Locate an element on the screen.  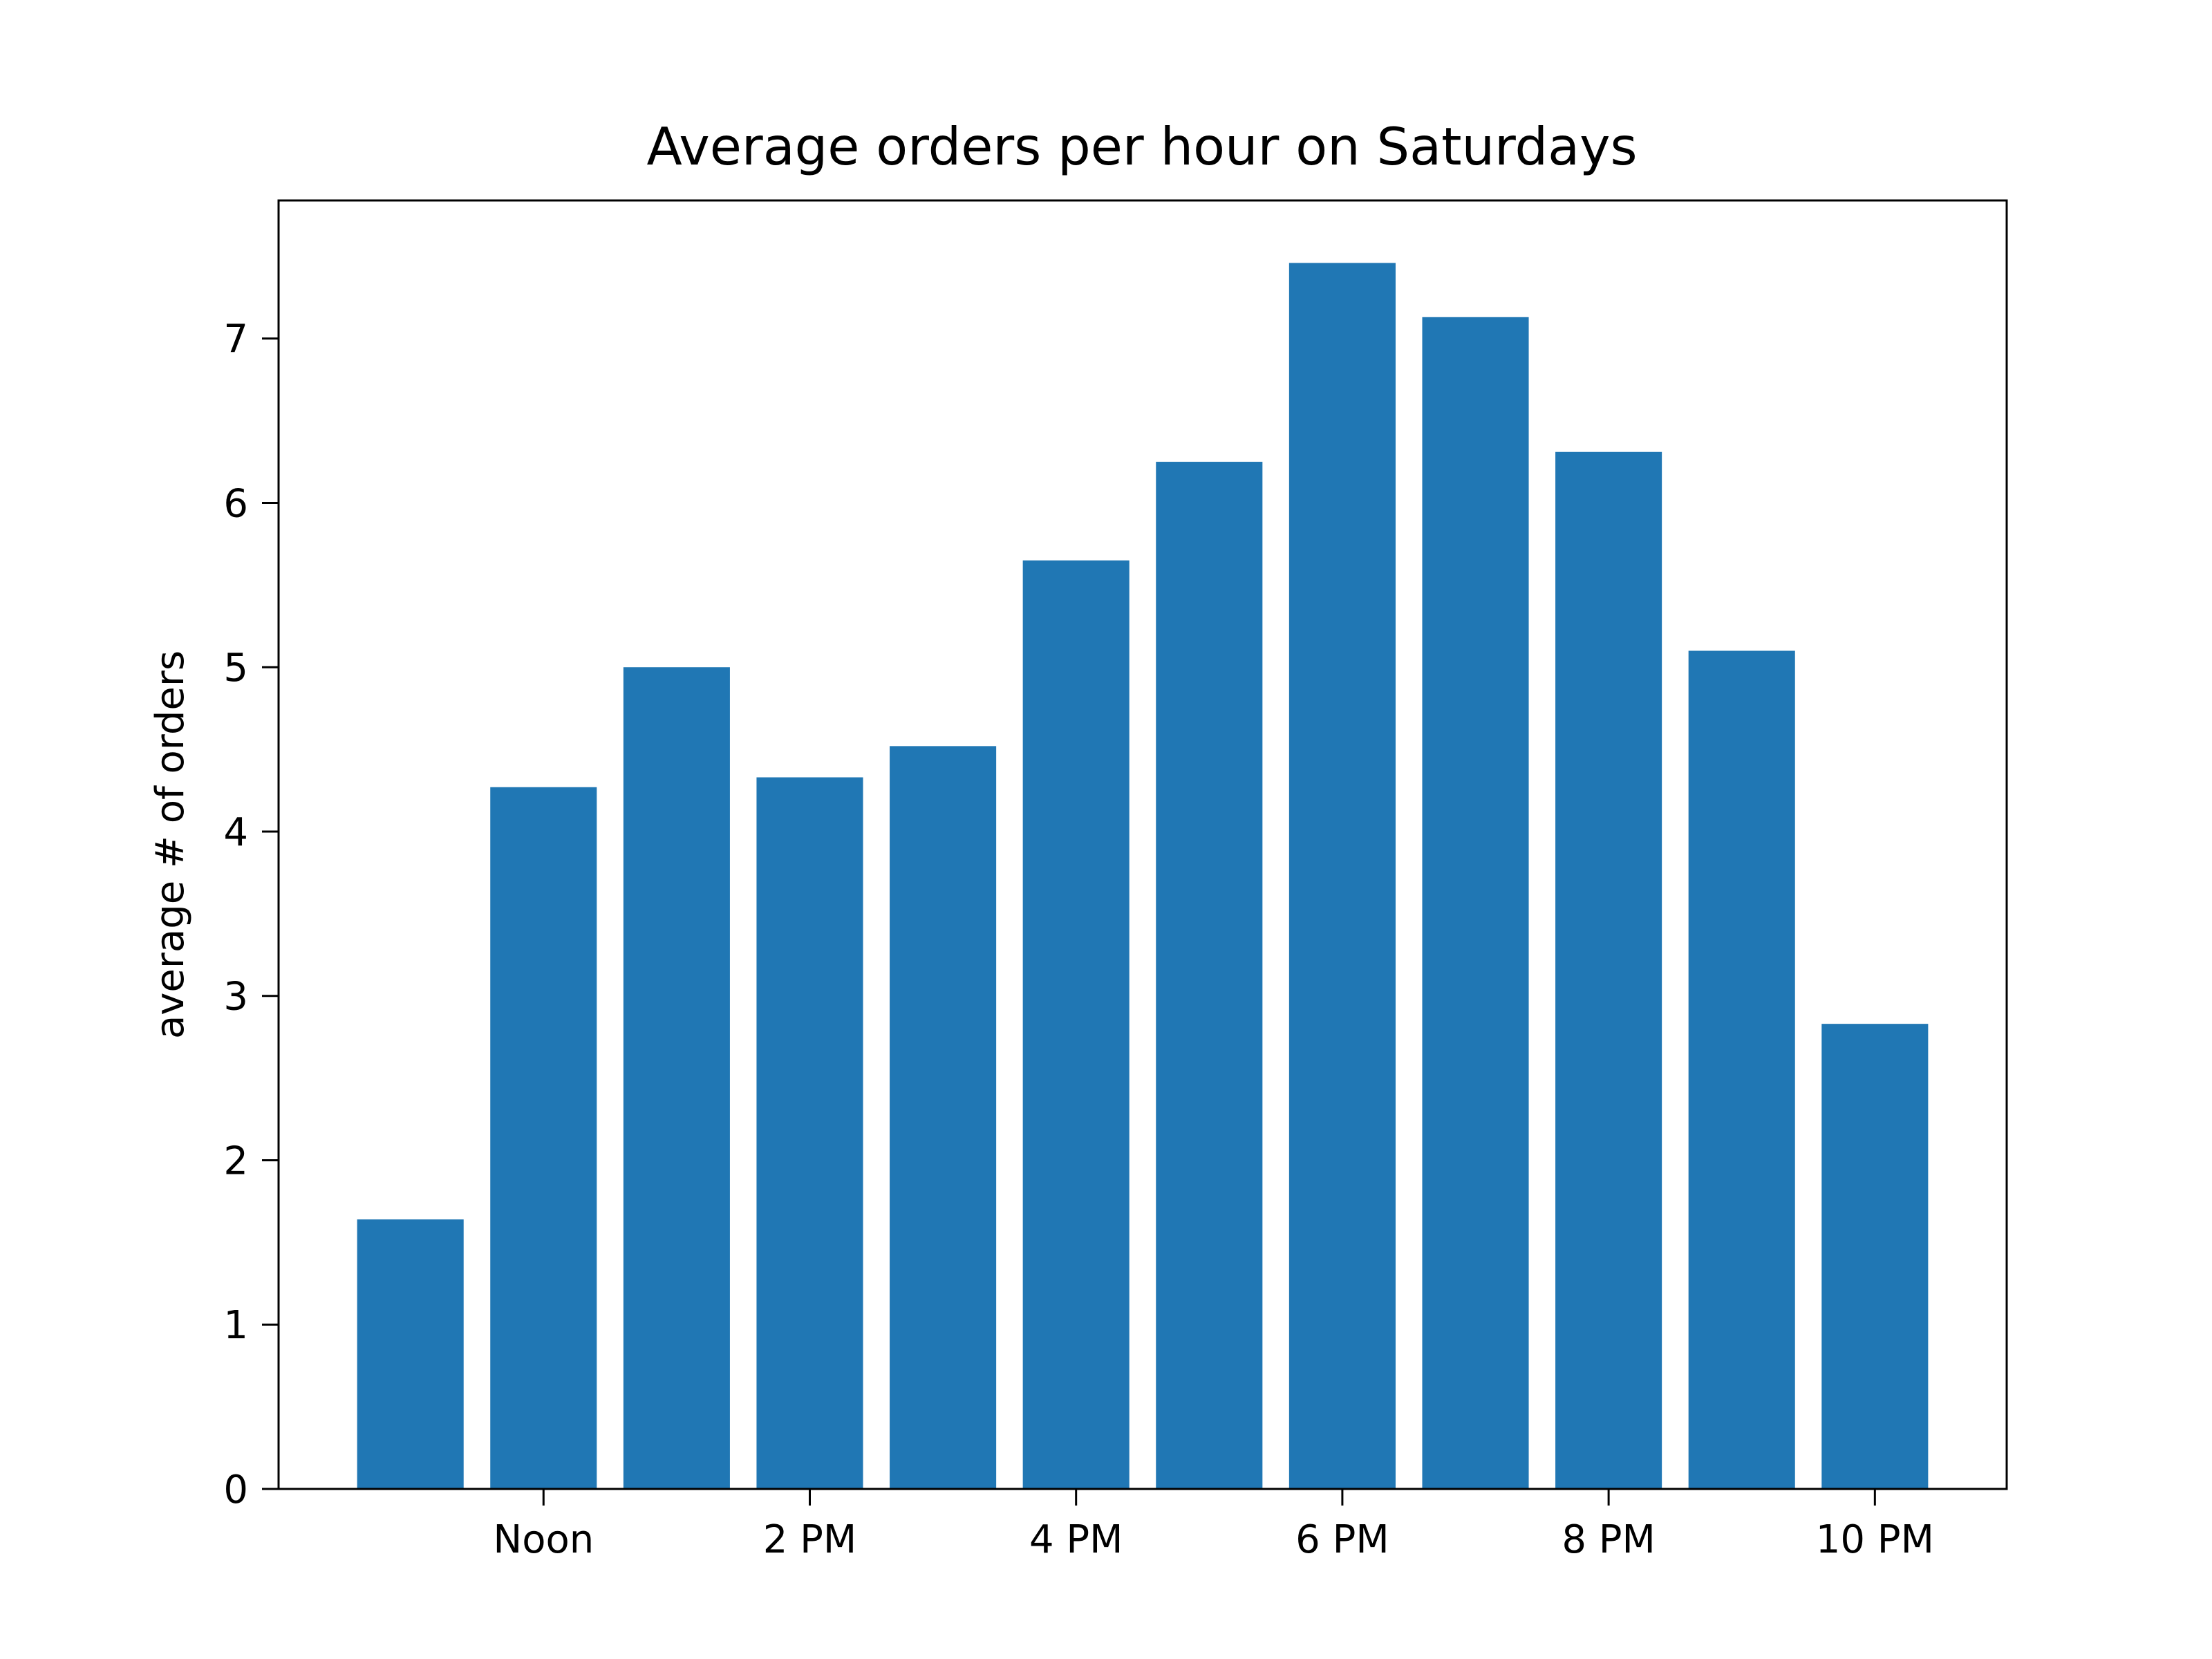
y-tick-label-5: 5 is located at coordinates (235, 668).